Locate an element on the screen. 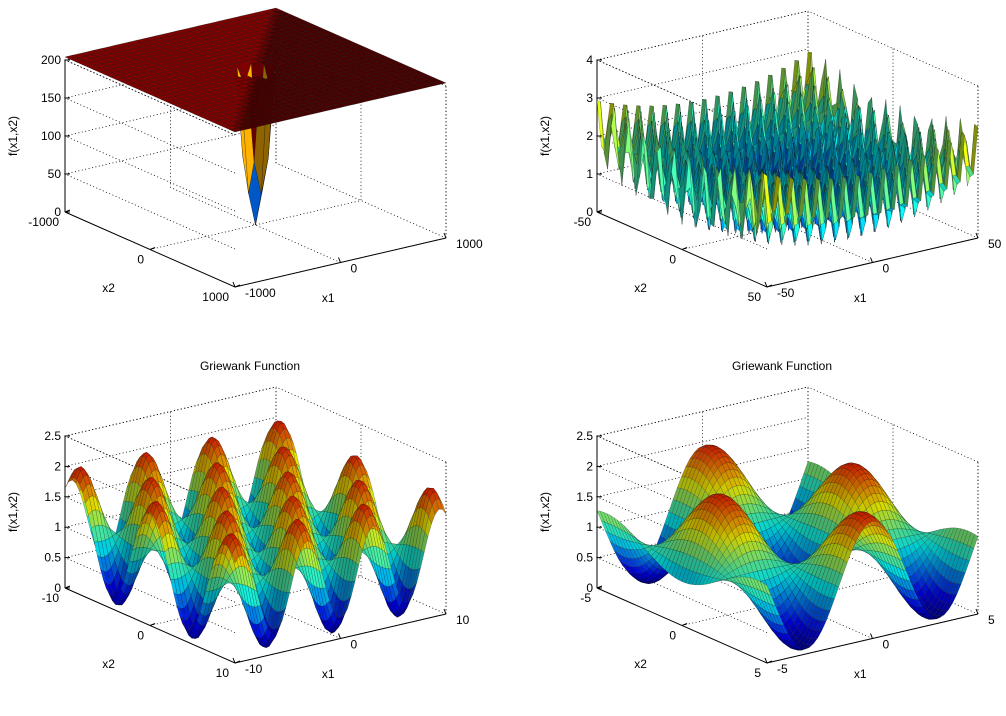  x-tick-label: -1000 is located at coordinates (260, 293).